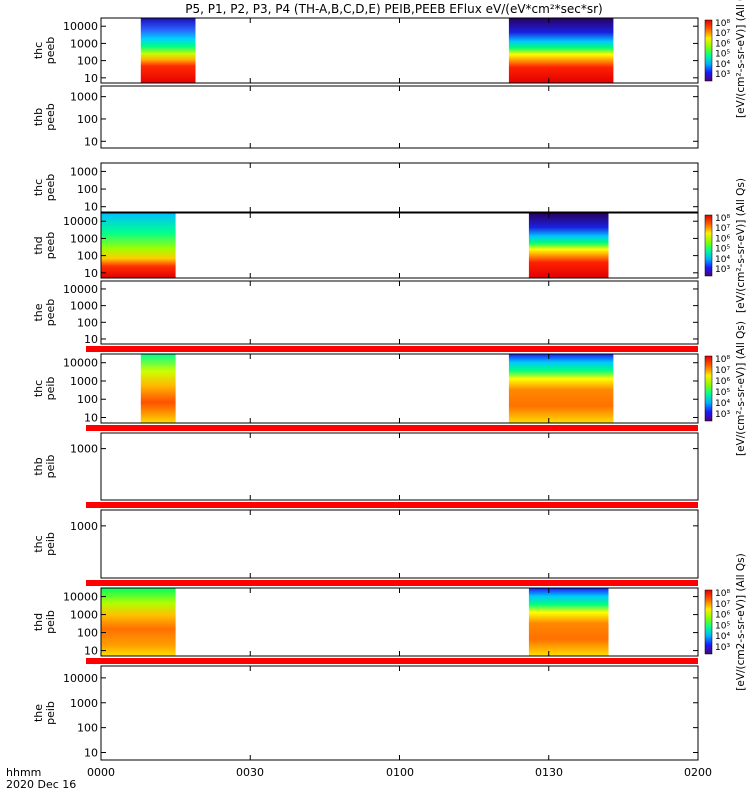  What do you see at coordinates (41, 784) in the screenshot?
I see `date-label: 2020 Dec 16` at bounding box center [41, 784].